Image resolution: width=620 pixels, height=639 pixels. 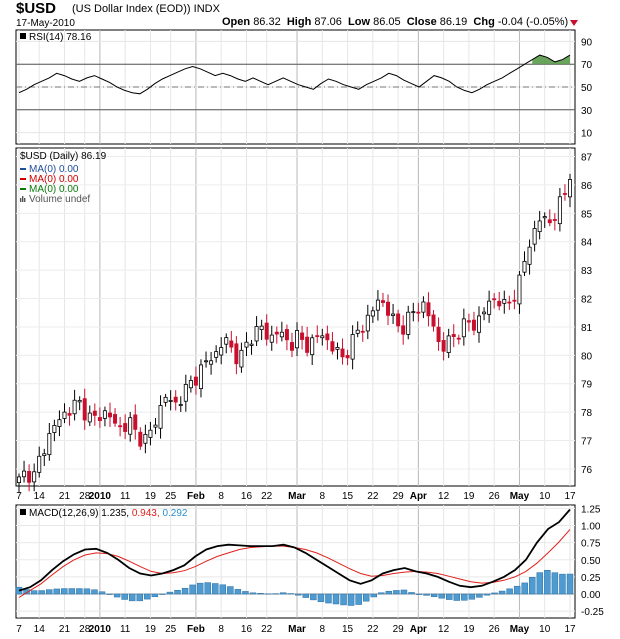 I want to click on x-tick-label: 12, so click(x=444, y=629).